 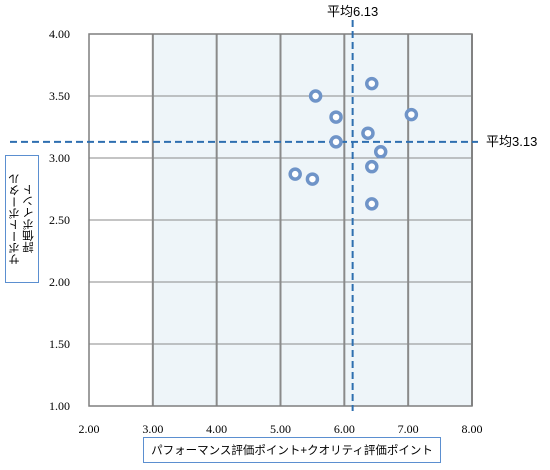 I want to click on data-point-layer, so click(x=353, y=143).